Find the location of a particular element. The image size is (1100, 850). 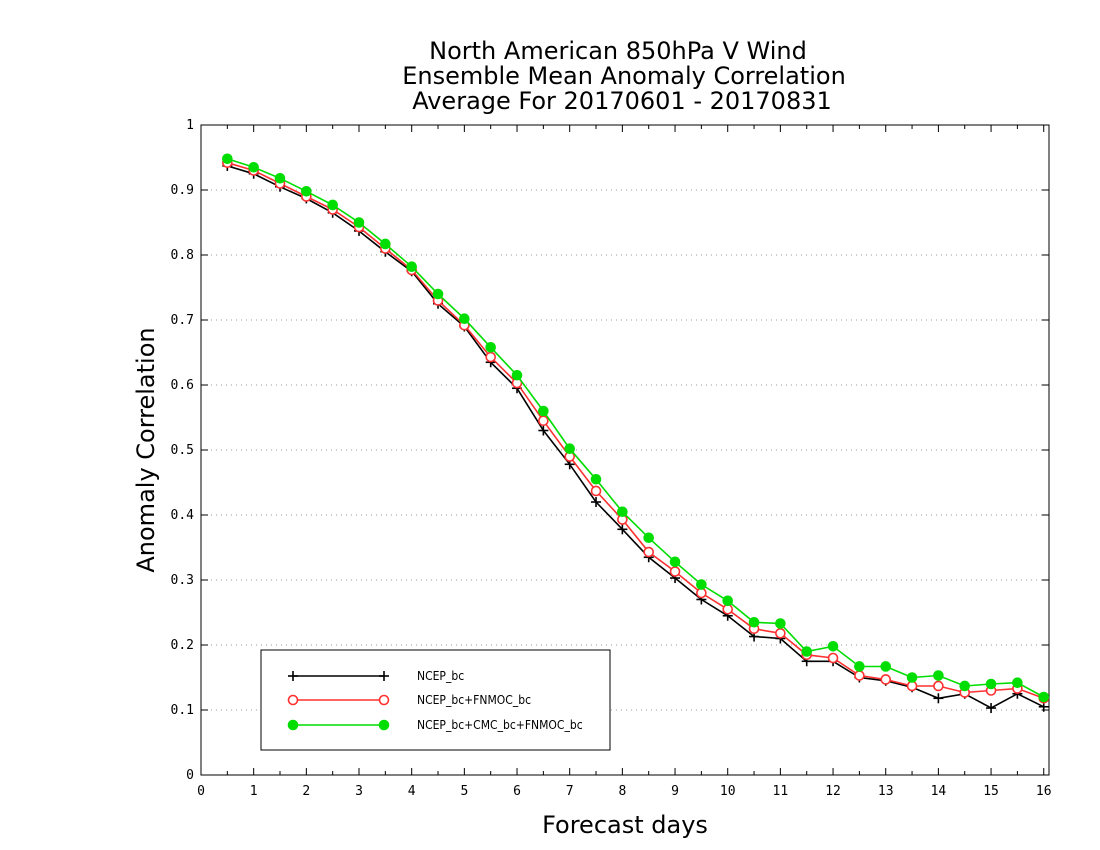

legend-label: NCEP_bc+FNMOC_bc is located at coordinates (474, 700).